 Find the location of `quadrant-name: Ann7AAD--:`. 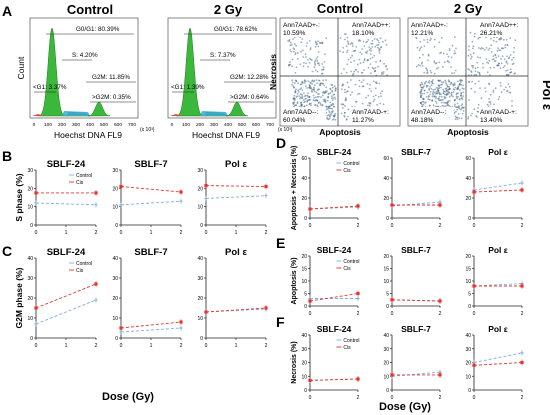

quadrant-name: Ann7AAD--: is located at coordinates (300, 112).